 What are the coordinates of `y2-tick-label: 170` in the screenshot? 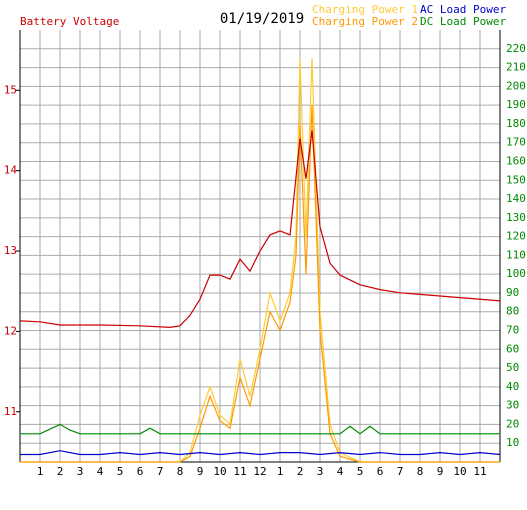 It's located at (516, 142).